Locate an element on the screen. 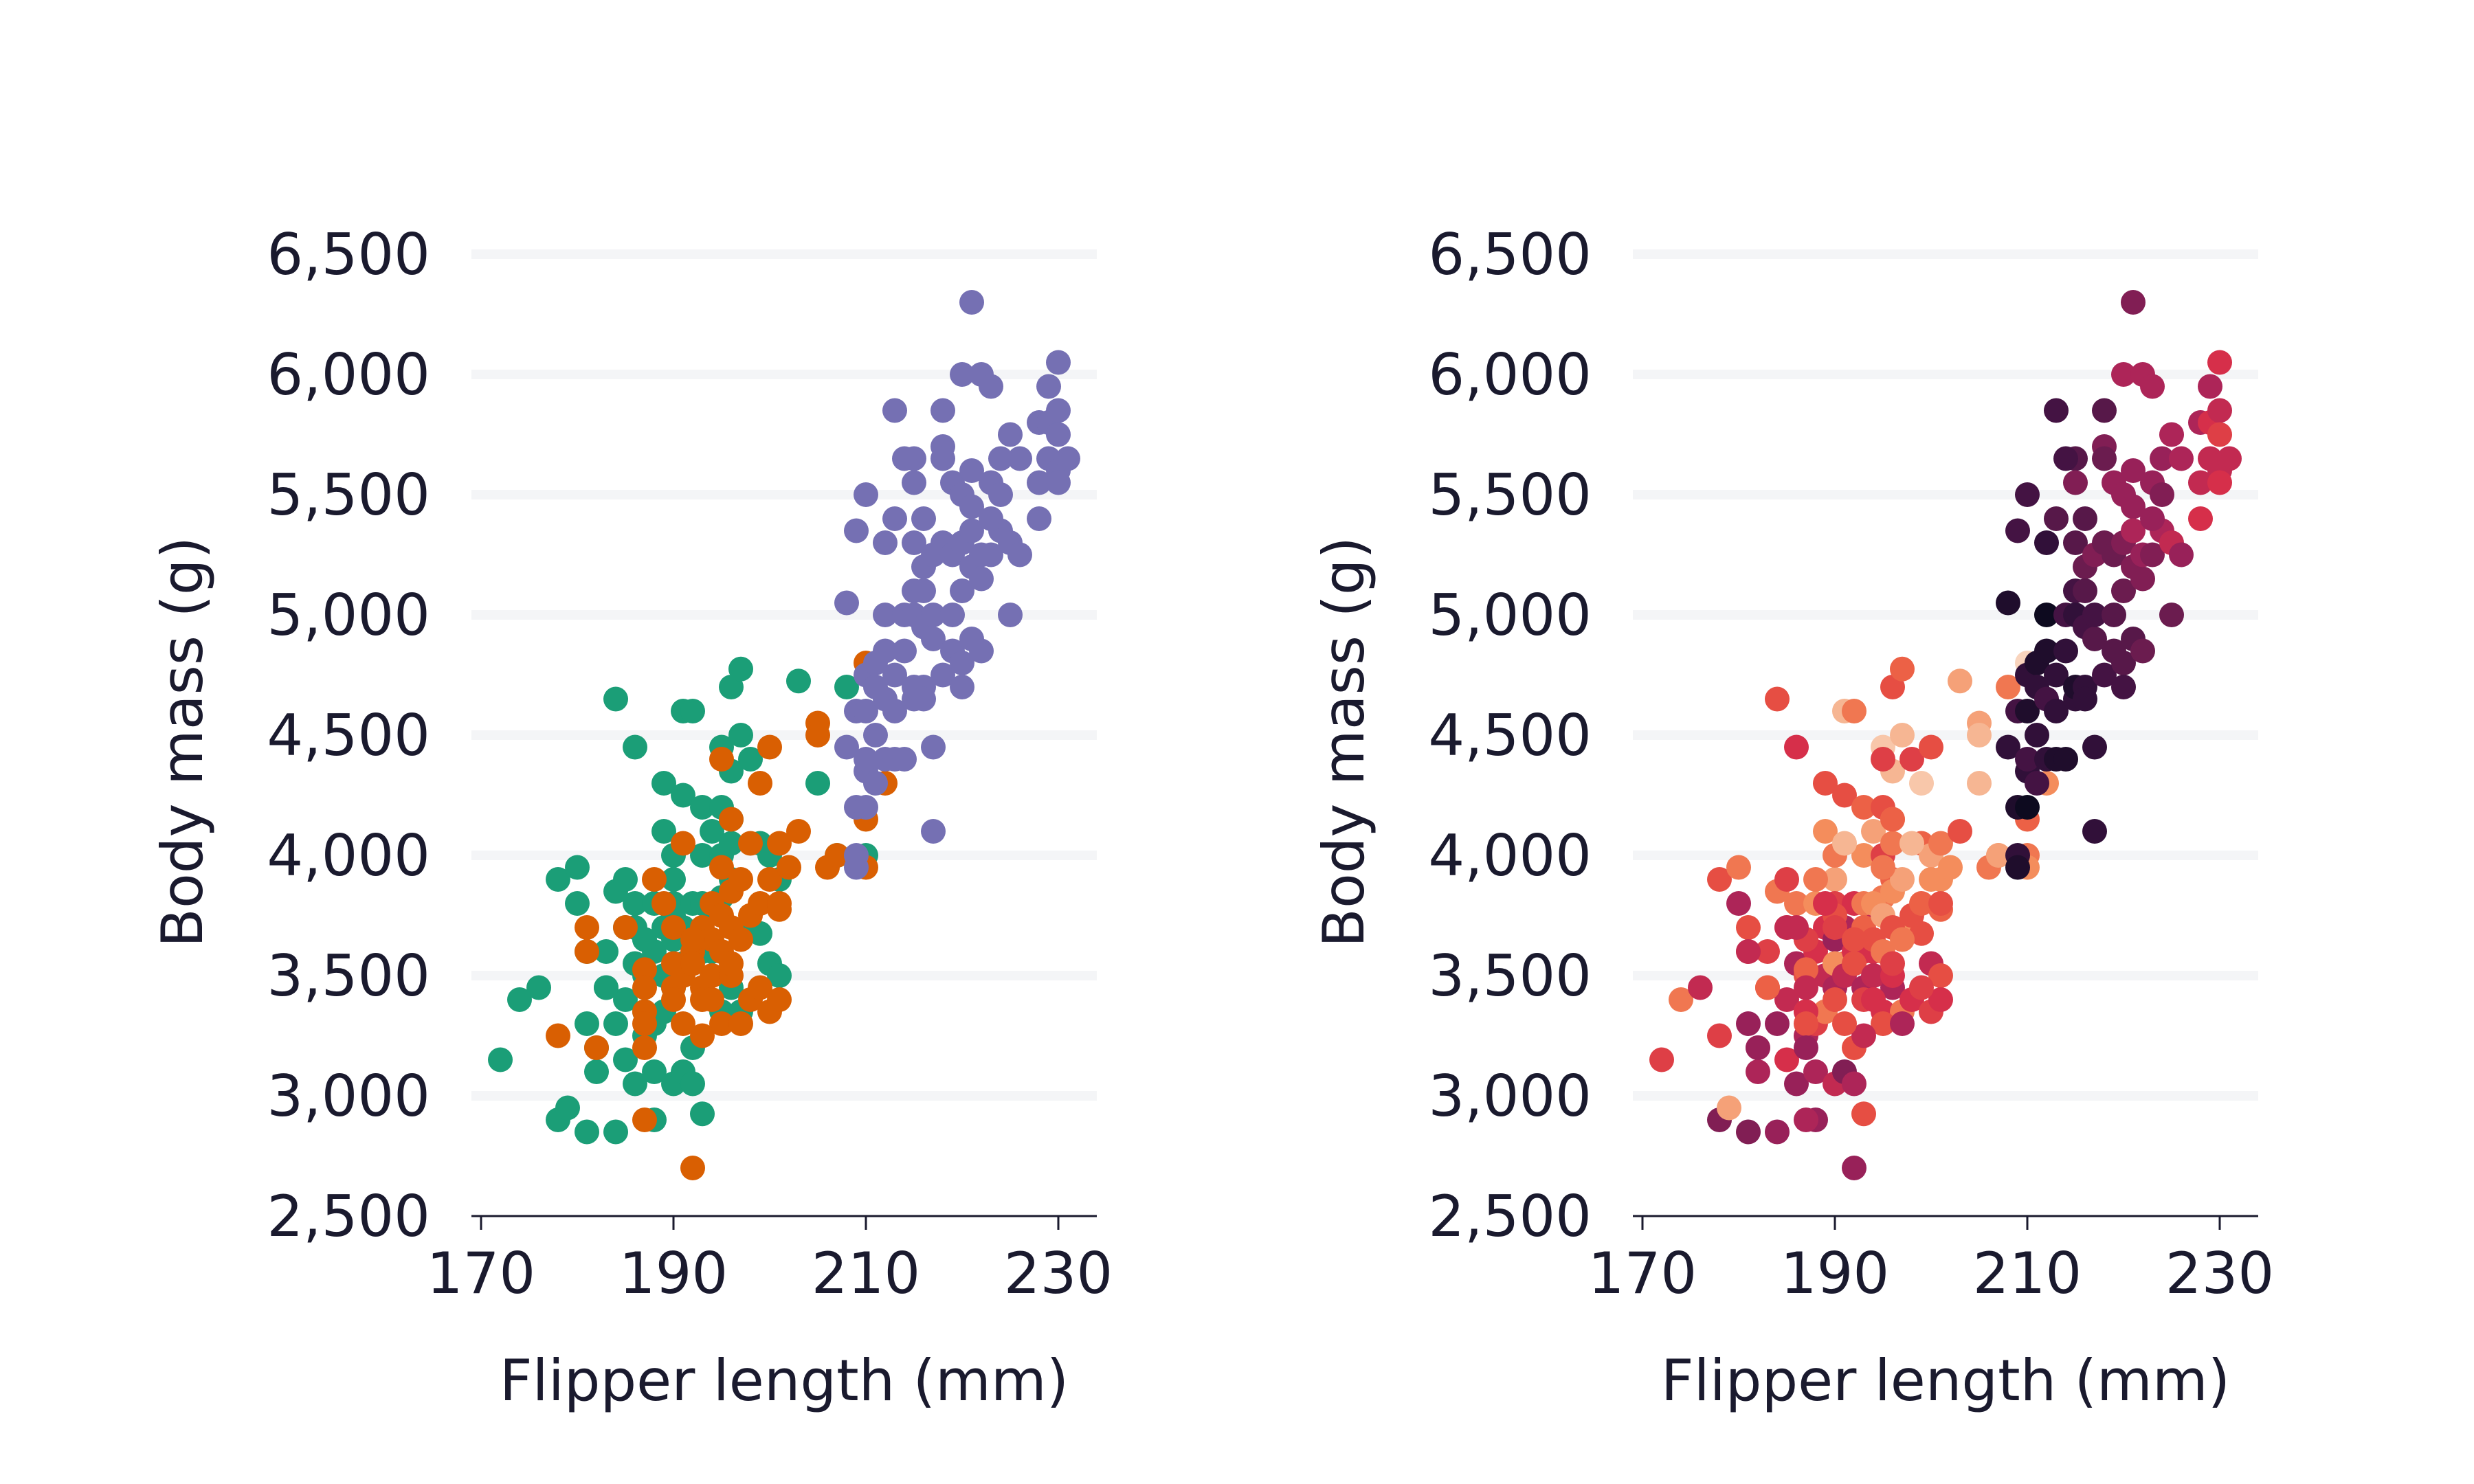  y-tick-label: 4,000 is located at coordinates (1510, 855).